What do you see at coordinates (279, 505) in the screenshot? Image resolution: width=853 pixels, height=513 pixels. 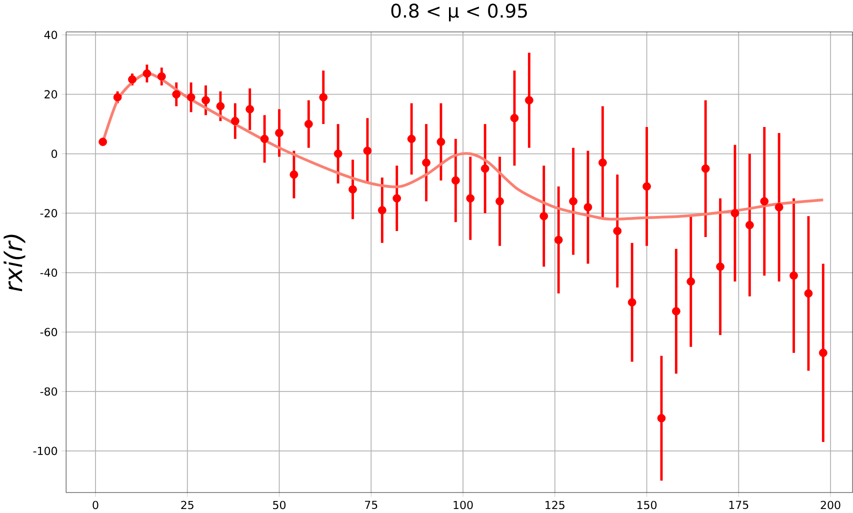 I see `x-tick-label: 50` at bounding box center [279, 505].